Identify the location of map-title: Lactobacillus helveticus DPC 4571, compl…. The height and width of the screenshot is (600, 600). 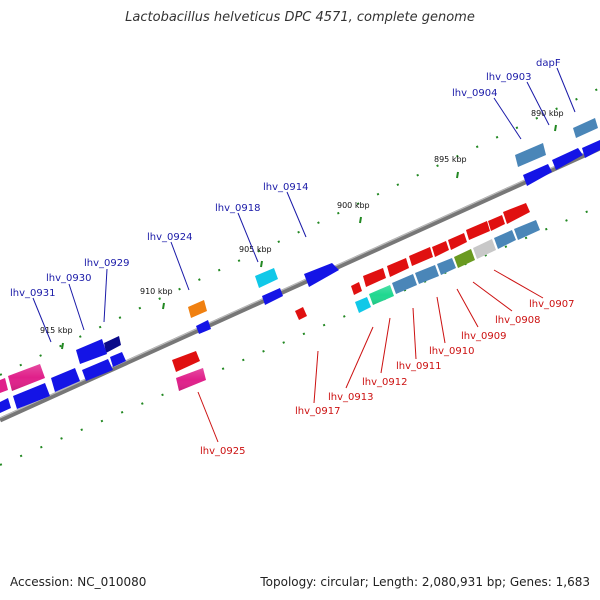
(300, 17).